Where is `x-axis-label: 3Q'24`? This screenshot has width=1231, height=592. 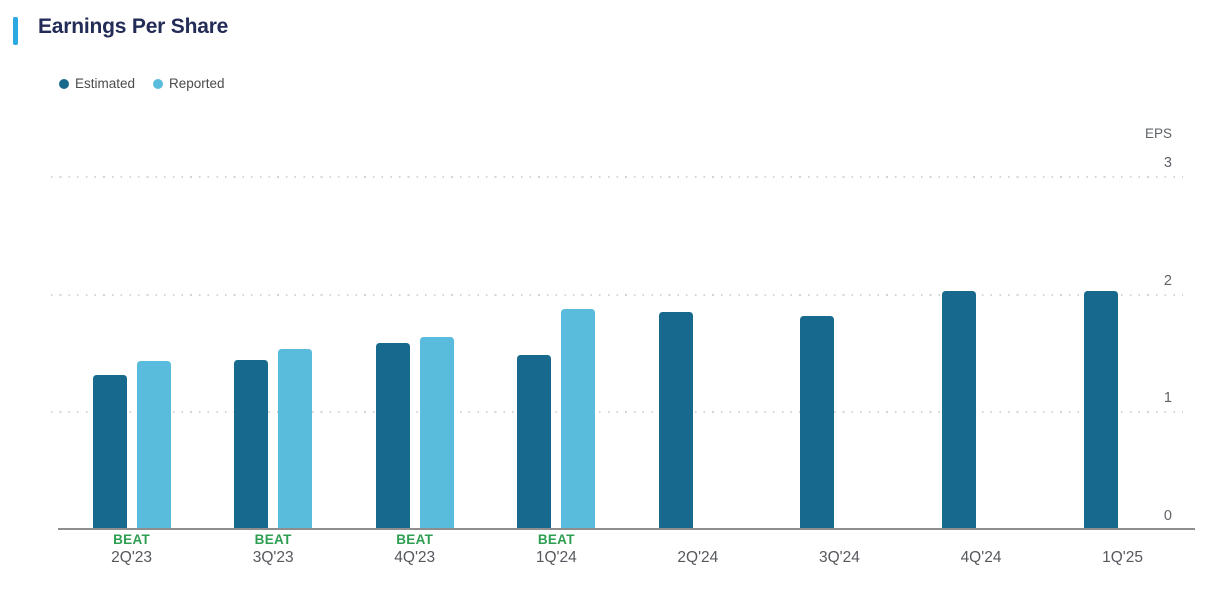
x-axis-label: 3Q'24 is located at coordinates (839, 557).